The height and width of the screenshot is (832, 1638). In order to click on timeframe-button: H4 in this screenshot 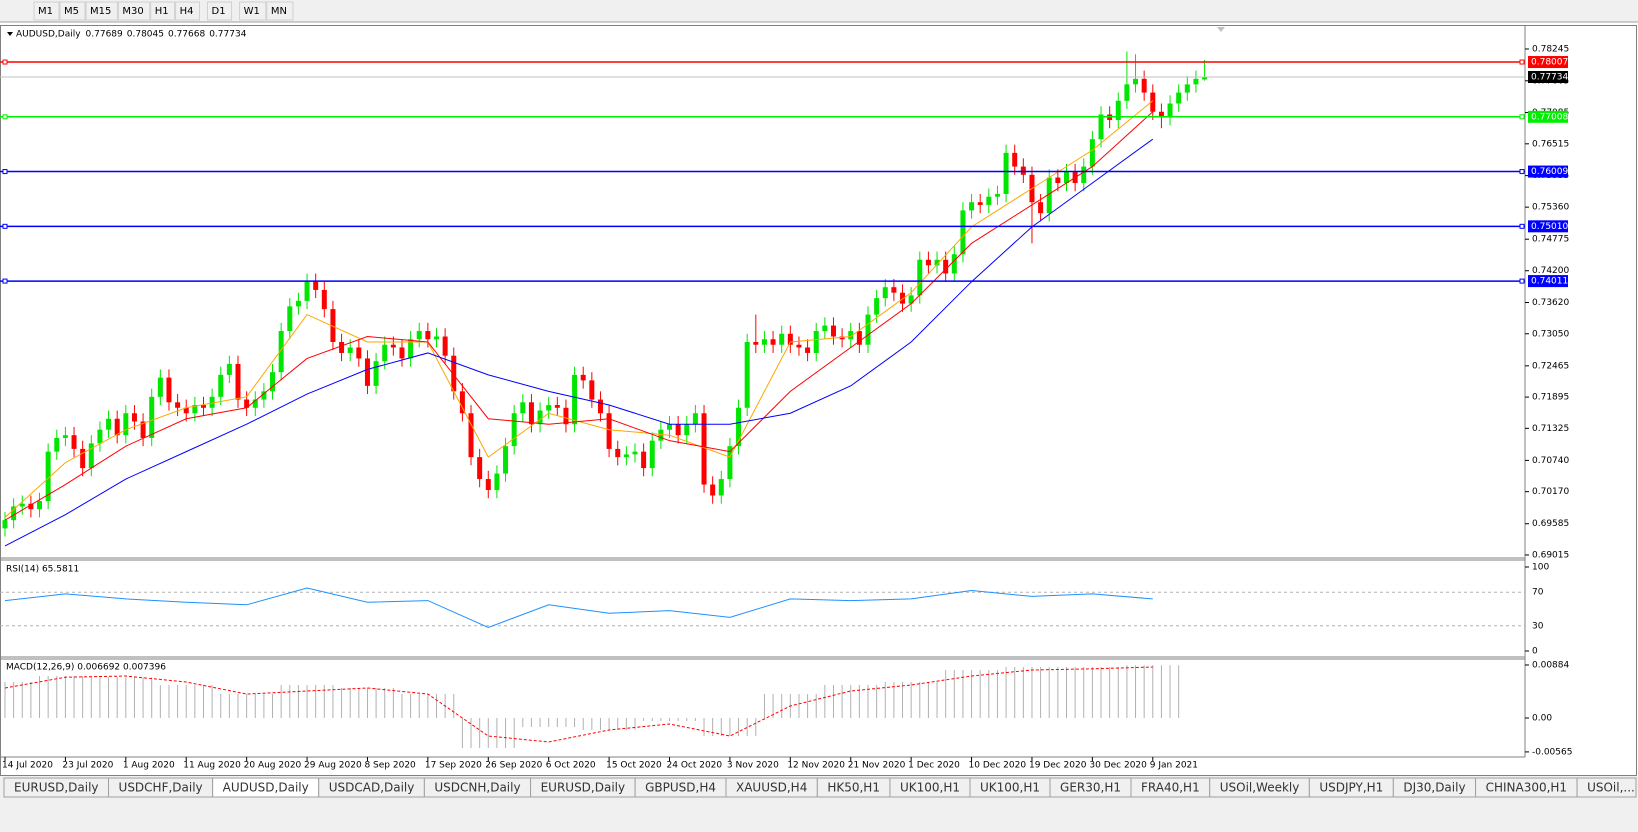, I will do `click(187, 11)`.